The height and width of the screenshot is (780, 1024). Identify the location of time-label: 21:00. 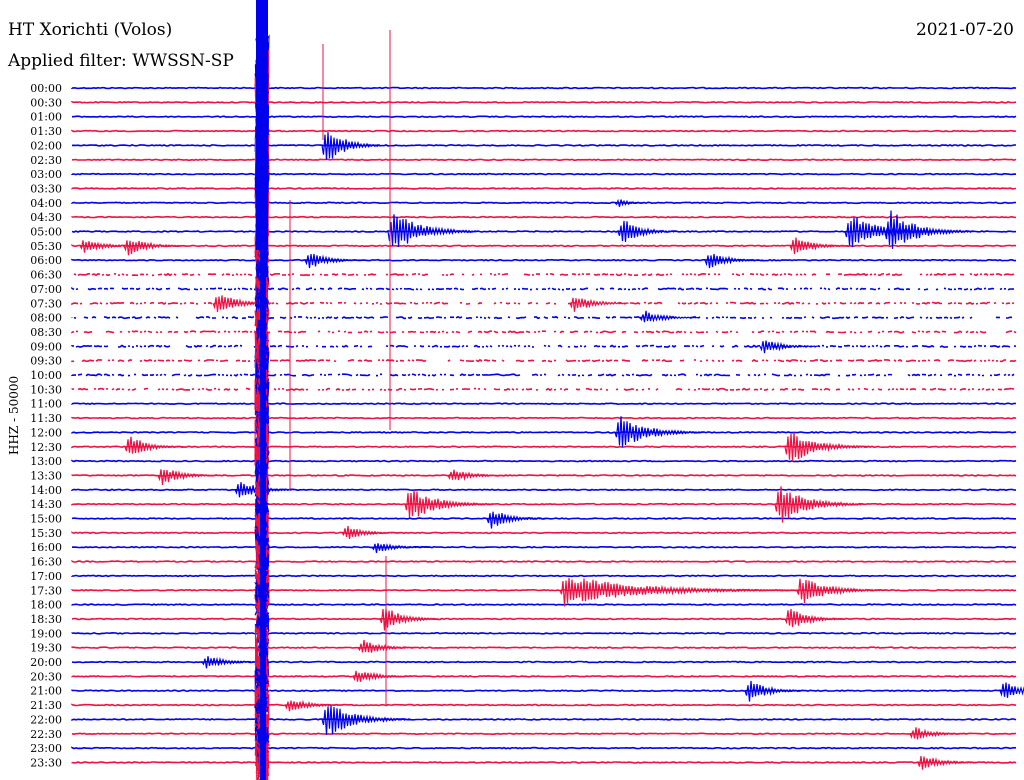
(46, 691).